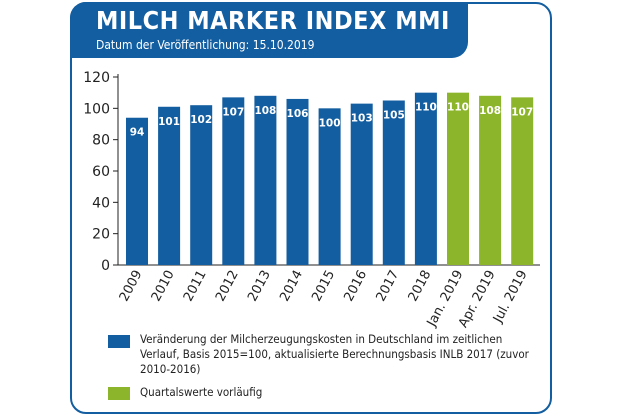 Image resolution: width=620 pixels, height=420 pixels. What do you see at coordinates (205, 45) in the screenshot?
I see `chart-subtitle: Datum der Veröffentlichung: 15.10.2019` at bounding box center [205, 45].